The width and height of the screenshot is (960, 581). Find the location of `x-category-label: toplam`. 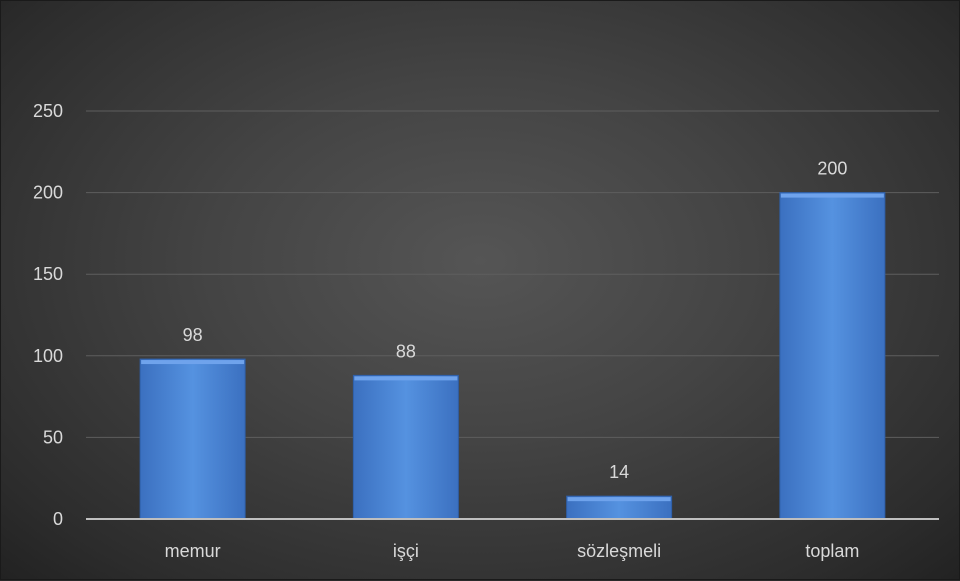

x-category-label: toplam is located at coordinates (832, 551).